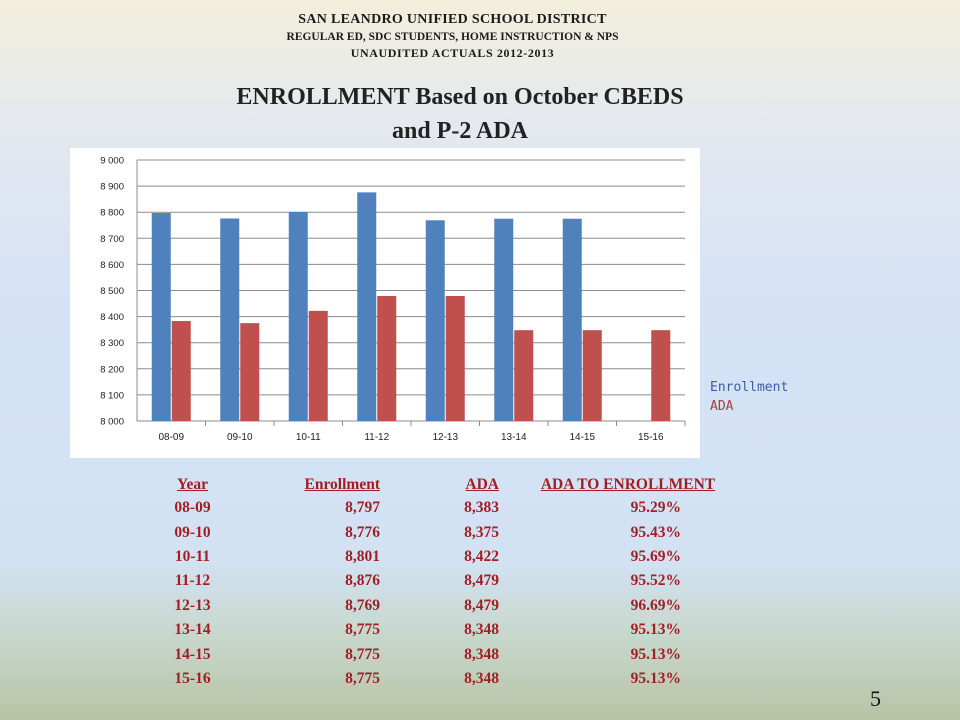  What do you see at coordinates (453, 508) in the screenshot?
I see `table-row: 08-09 8,797 8,383 95.29%` at bounding box center [453, 508].